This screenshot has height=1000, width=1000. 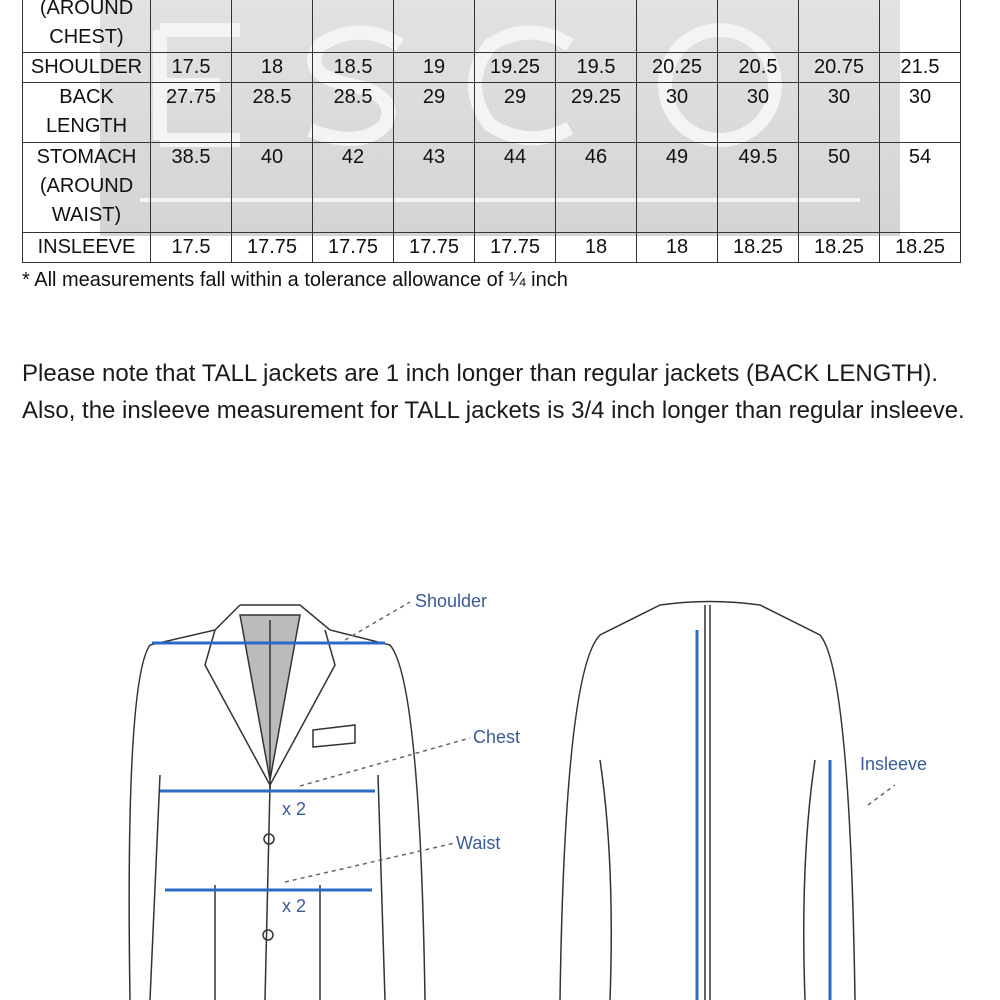 What do you see at coordinates (86, 247) in the screenshot?
I see `row-label: INSLEEVE` at bounding box center [86, 247].